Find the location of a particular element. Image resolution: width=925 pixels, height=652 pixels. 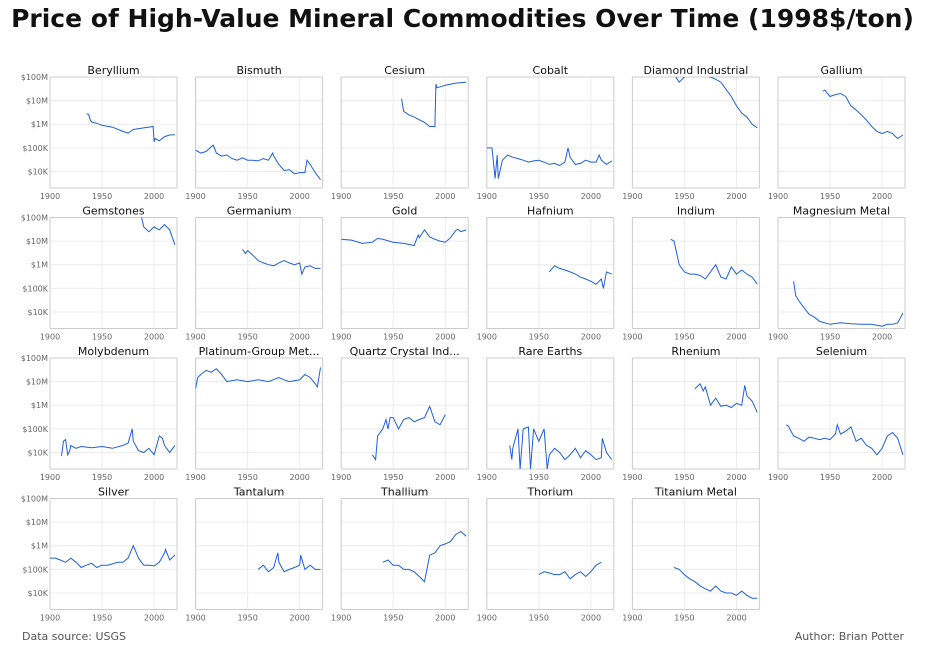

series-line-cobalt is located at coordinates (549, 163).